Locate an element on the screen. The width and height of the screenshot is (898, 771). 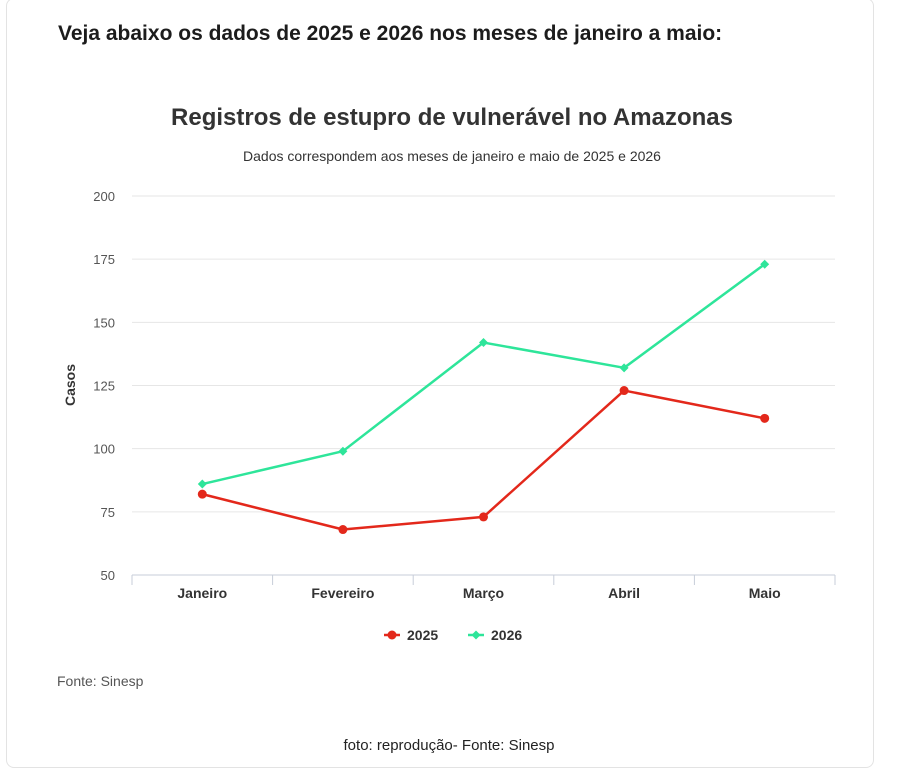
legend-label: 2025 is located at coordinates (422, 635).